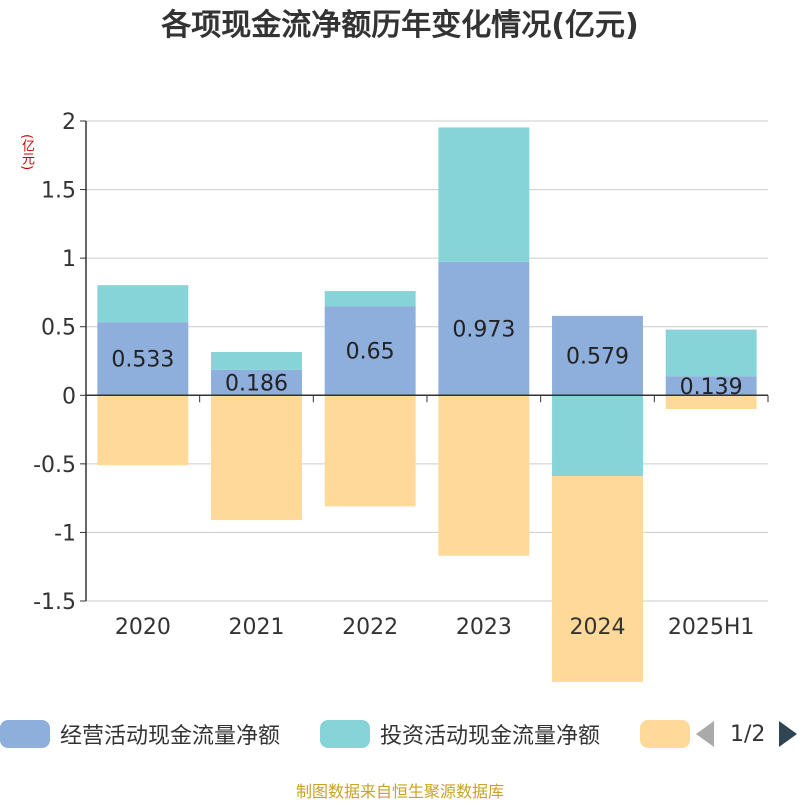 The height and width of the screenshot is (802, 800). Describe the element at coordinates (143, 627) in the screenshot. I see `x-tick-label: 2020` at that location.